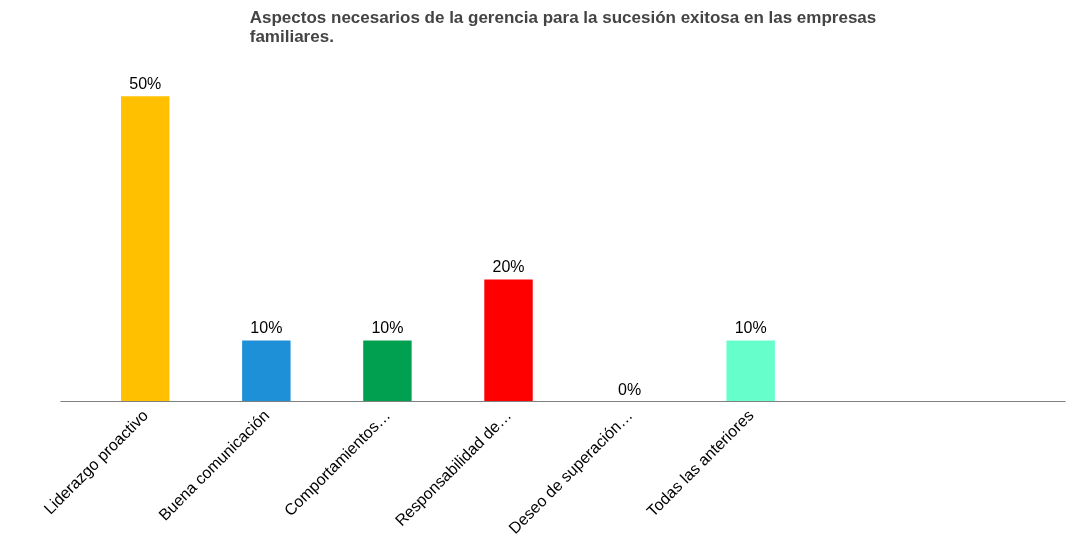  Describe the element at coordinates (145, 84) in the screenshot. I see `data-label: 50%` at that location.